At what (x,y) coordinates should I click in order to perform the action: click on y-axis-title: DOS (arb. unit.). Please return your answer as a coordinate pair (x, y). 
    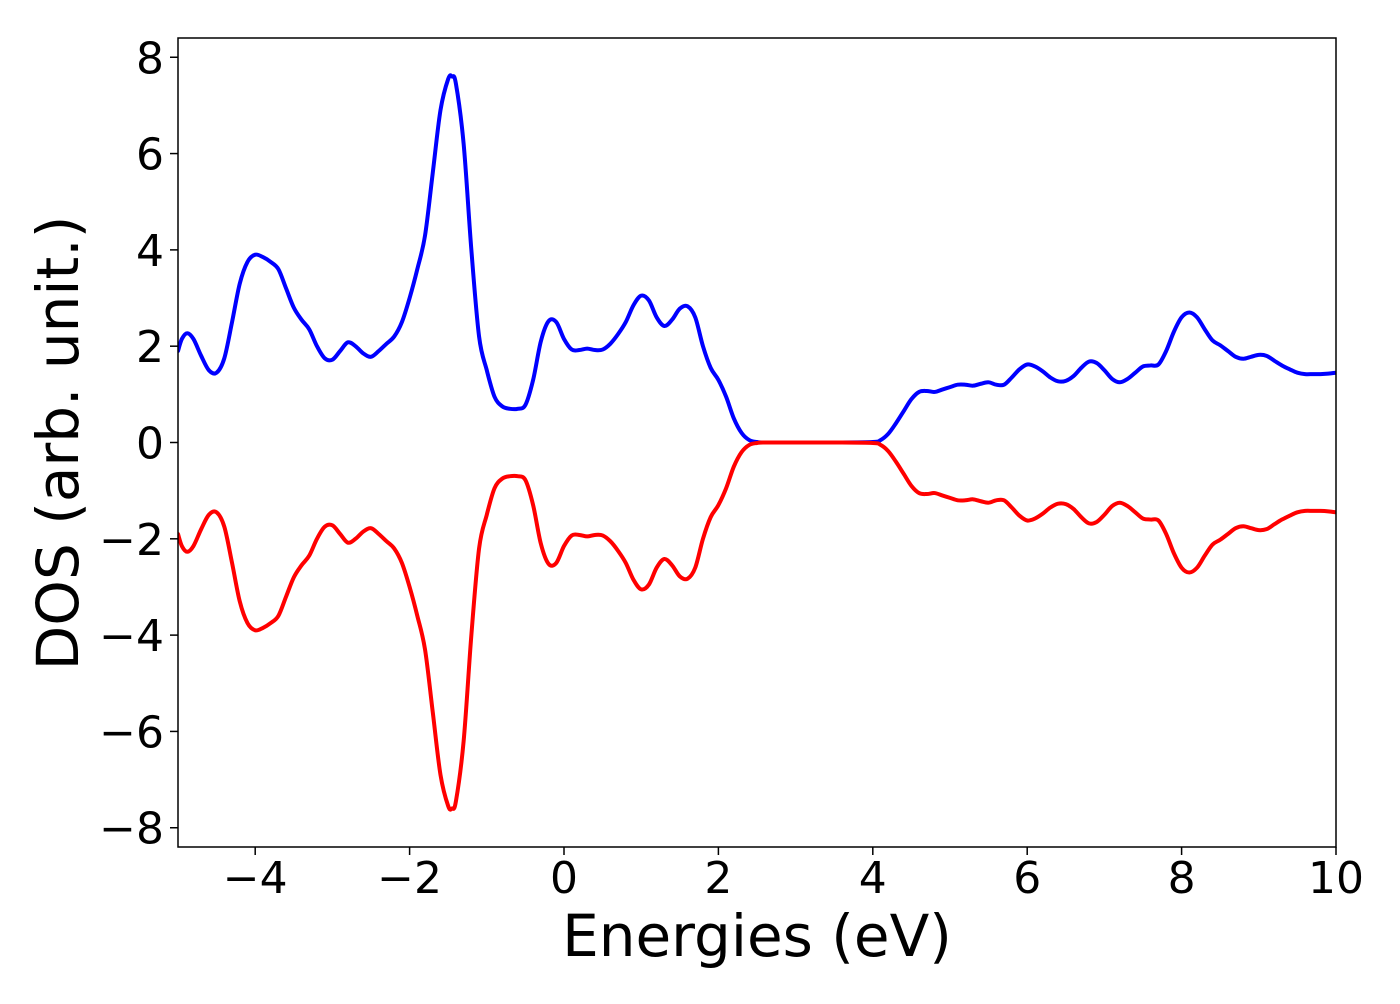
    Looking at the image, I should click on (58, 443).